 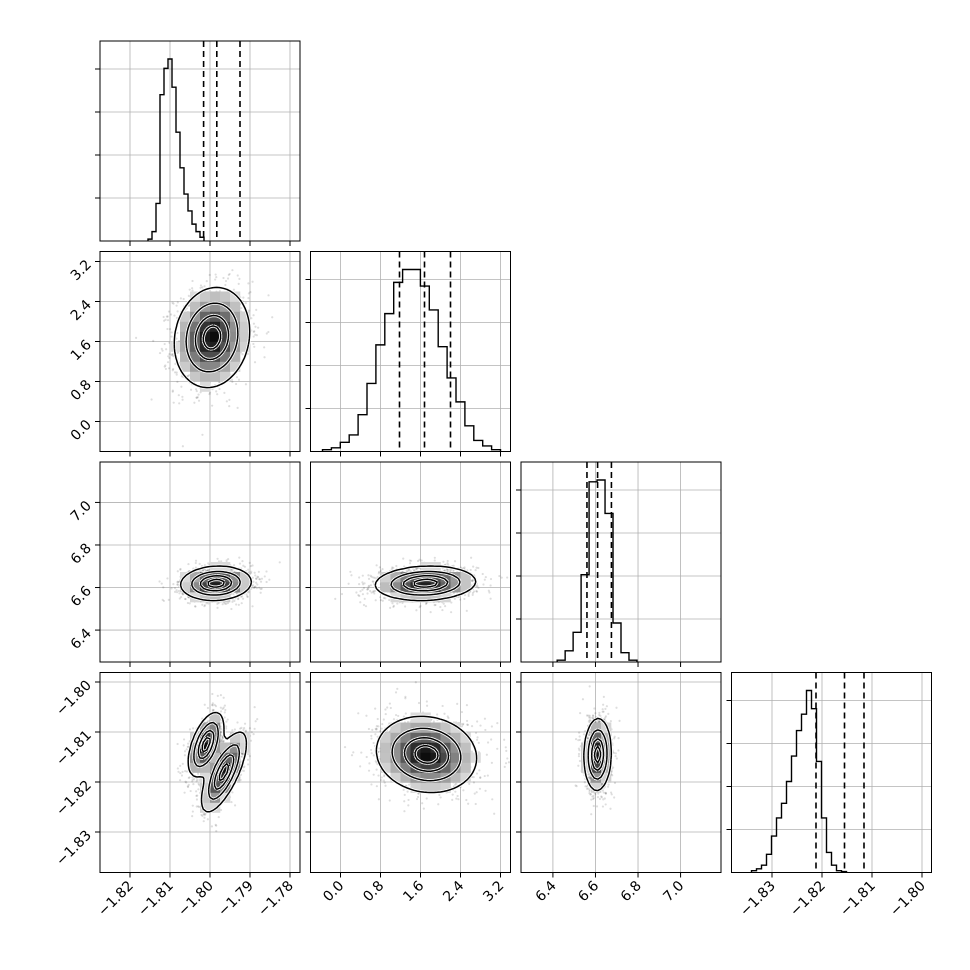 I want to click on grid-lines, so click(x=200, y=772).